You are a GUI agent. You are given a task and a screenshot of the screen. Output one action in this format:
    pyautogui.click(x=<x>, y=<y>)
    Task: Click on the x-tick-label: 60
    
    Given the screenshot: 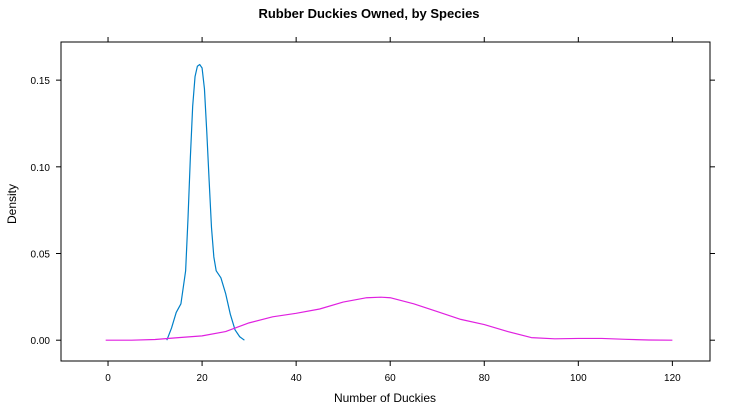 What is the action you would take?
    pyautogui.click(x=391, y=378)
    